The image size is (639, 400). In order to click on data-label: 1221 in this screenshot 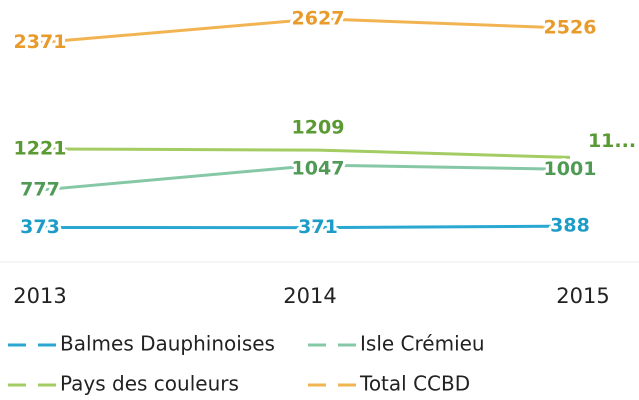, I will do `click(40, 148)`.